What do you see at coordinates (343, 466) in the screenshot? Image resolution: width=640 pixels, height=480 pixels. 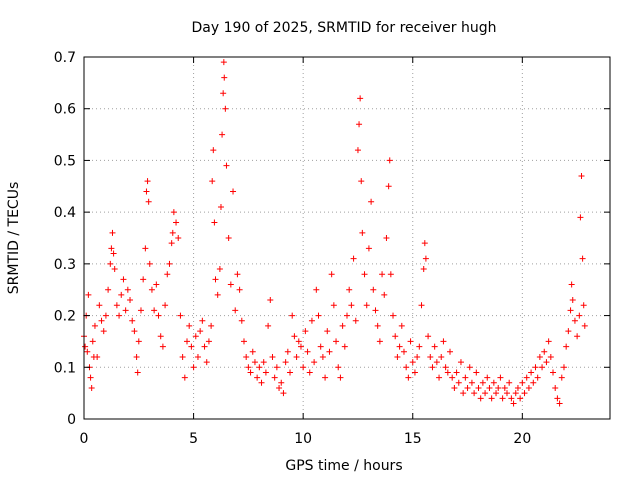 I see `x-axis-label: GPS time / hours` at bounding box center [343, 466].